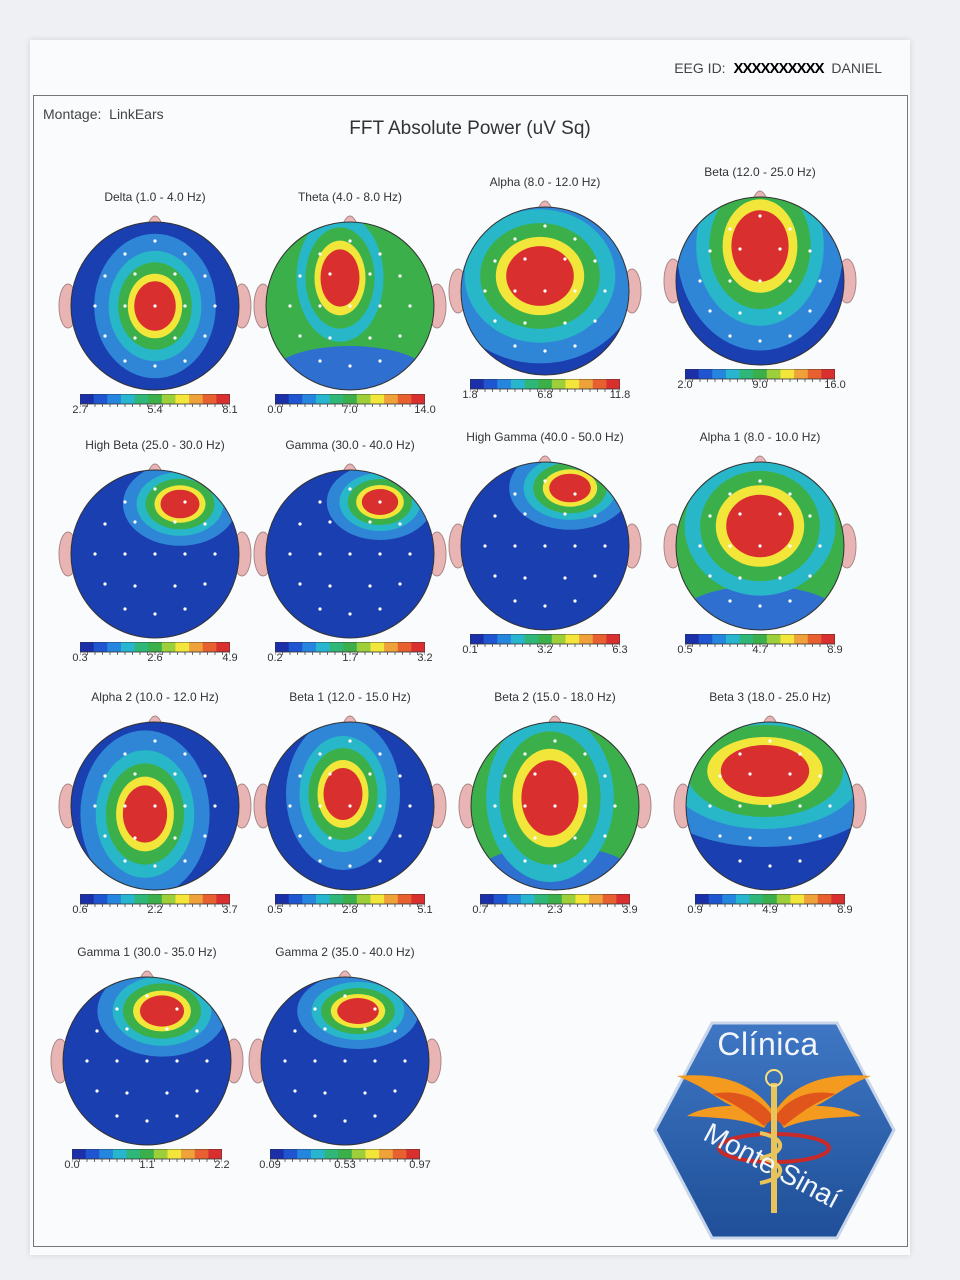 This screenshot has width=960, height=1280. Describe the element at coordinates (778, 68) in the screenshot. I see `eeg-id-redacted: XXXXXXXXXX` at that location.